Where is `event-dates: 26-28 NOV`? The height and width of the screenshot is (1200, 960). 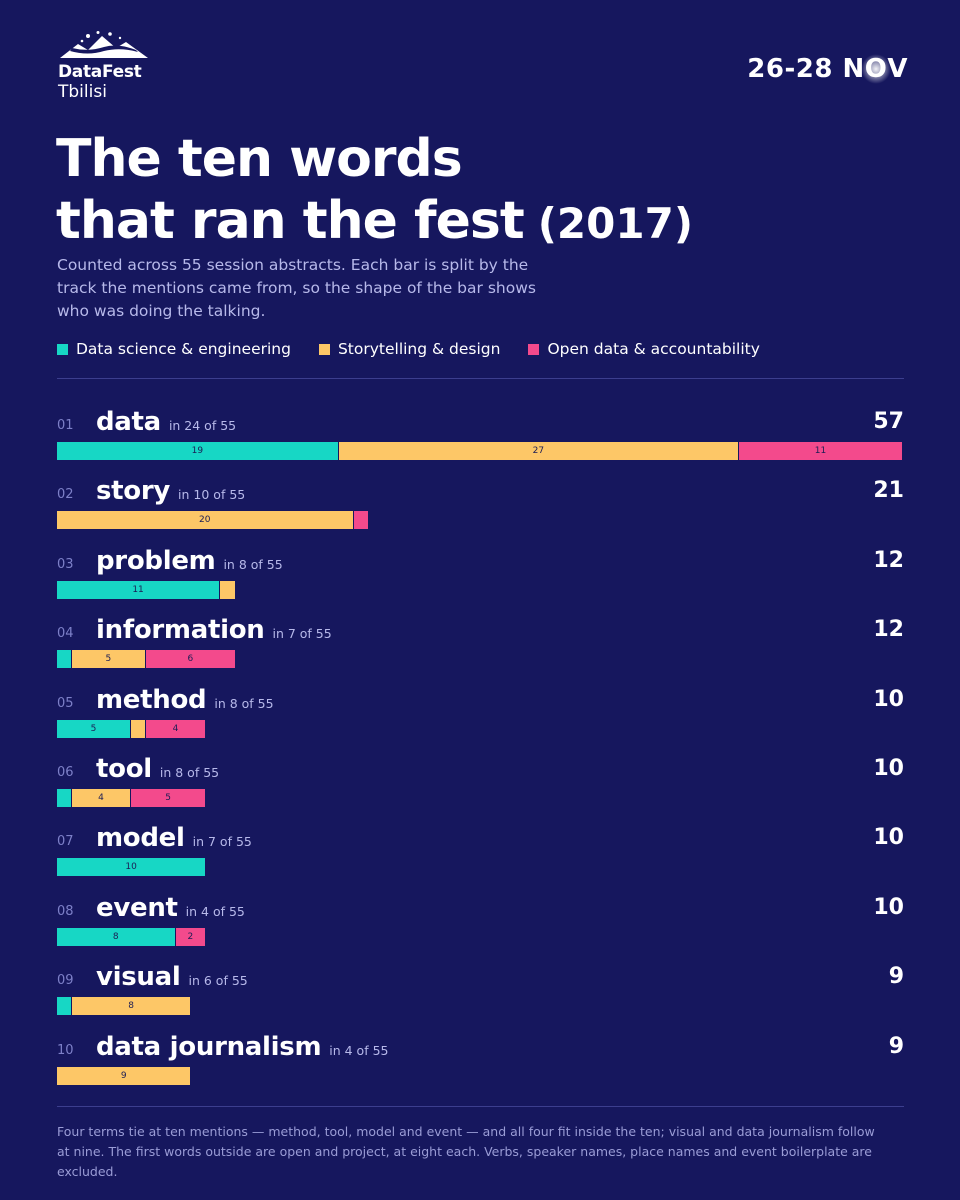
event-dates: 26-28 NOV is located at coordinates (827, 69).